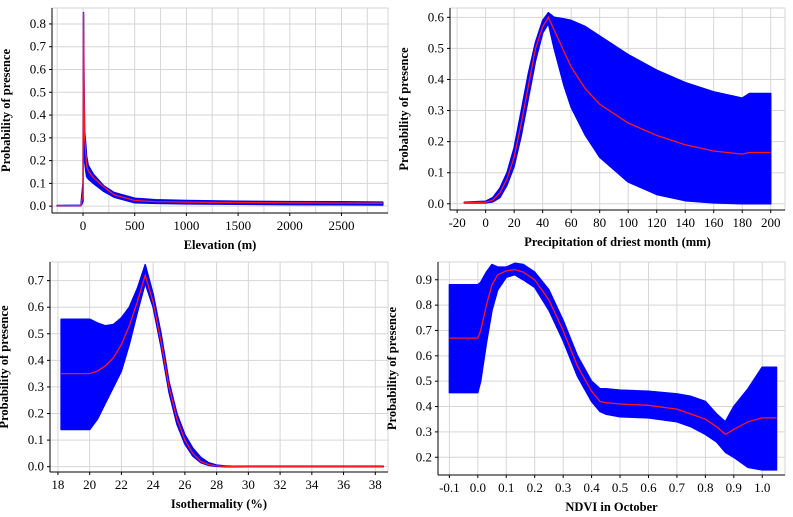 This screenshot has height=517, width=793. What do you see at coordinates (392, 368) in the screenshot?
I see `ndvi-y-axis-title: Probability of presence` at bounding box center [392, 368].